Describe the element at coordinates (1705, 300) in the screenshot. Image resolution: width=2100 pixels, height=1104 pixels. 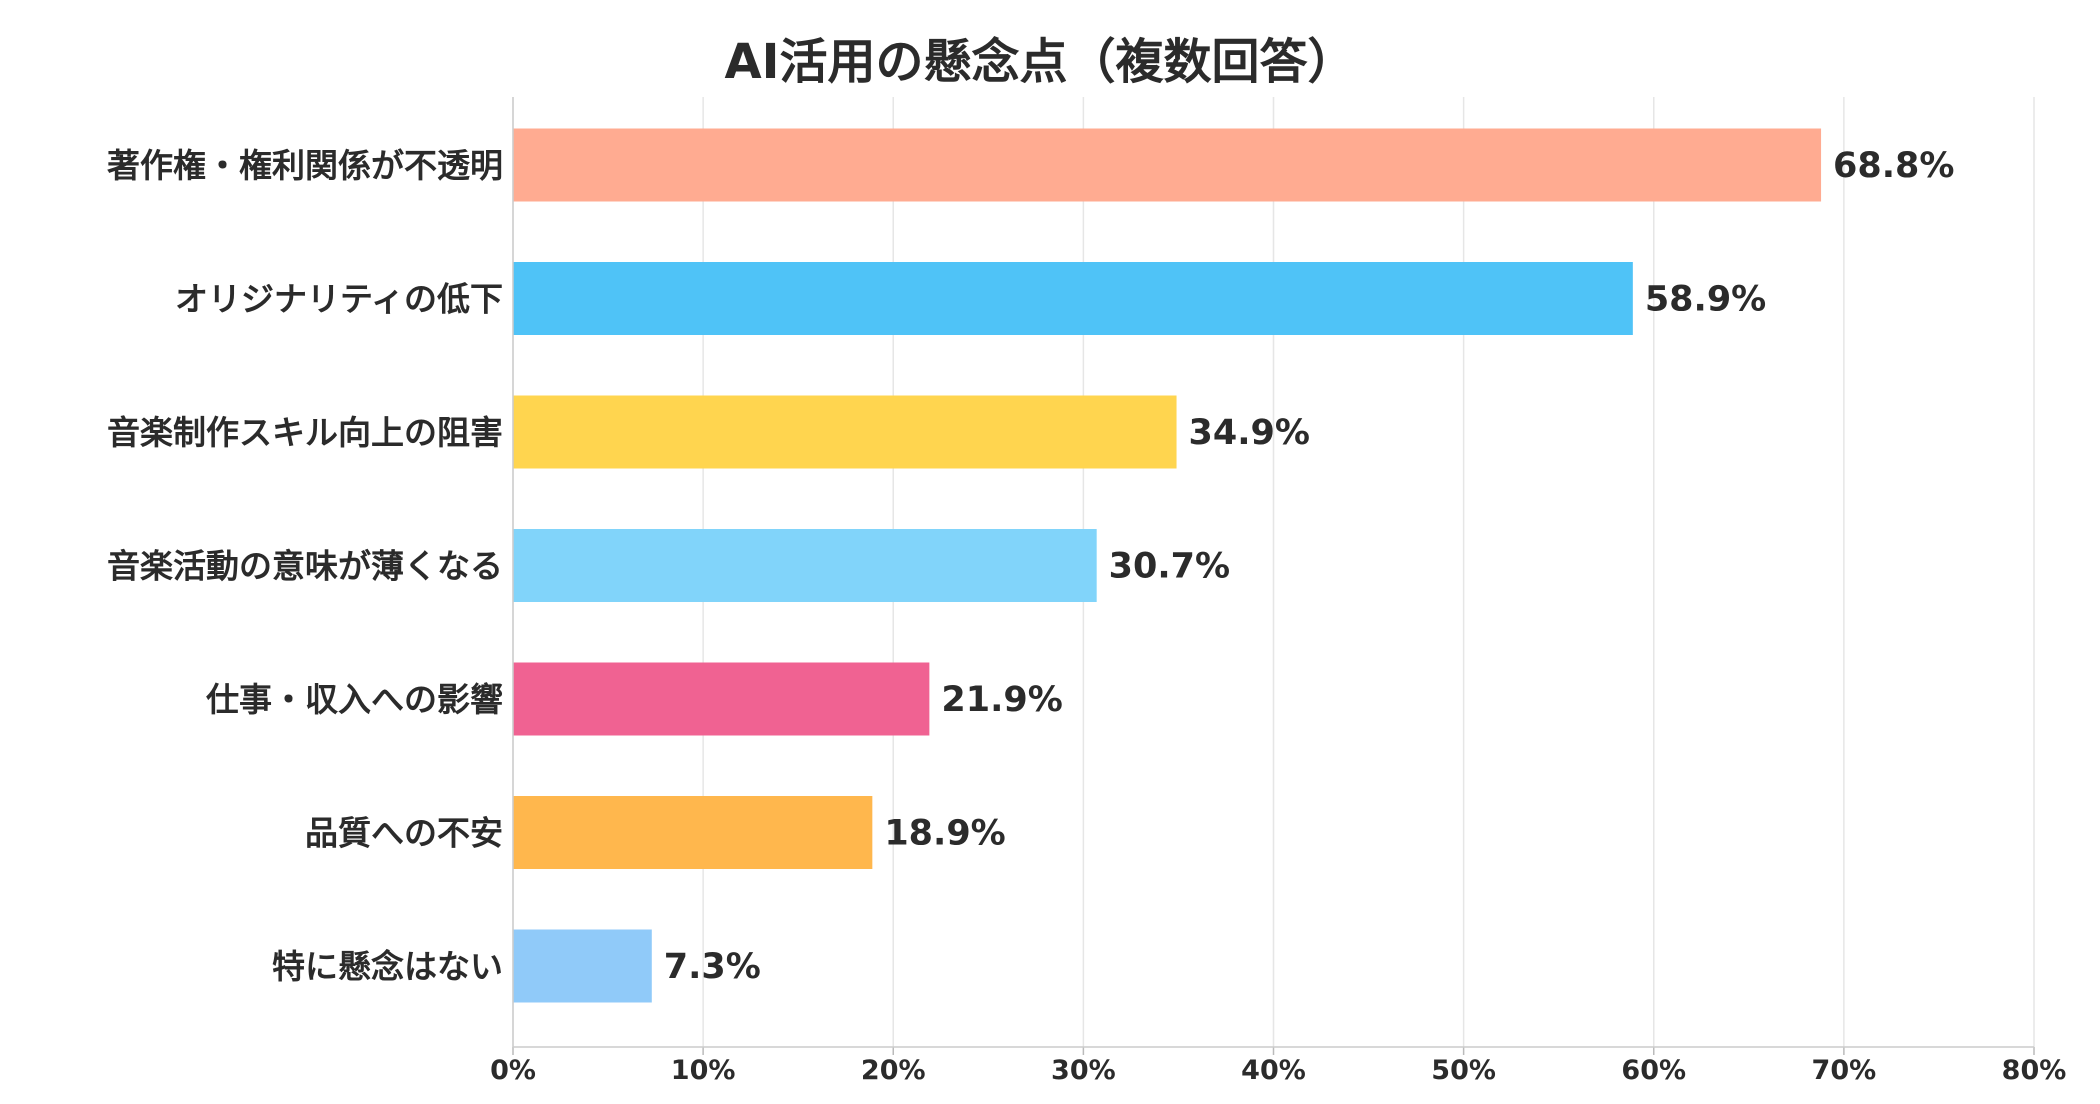
I see `value-label: 58.9%` at that location.